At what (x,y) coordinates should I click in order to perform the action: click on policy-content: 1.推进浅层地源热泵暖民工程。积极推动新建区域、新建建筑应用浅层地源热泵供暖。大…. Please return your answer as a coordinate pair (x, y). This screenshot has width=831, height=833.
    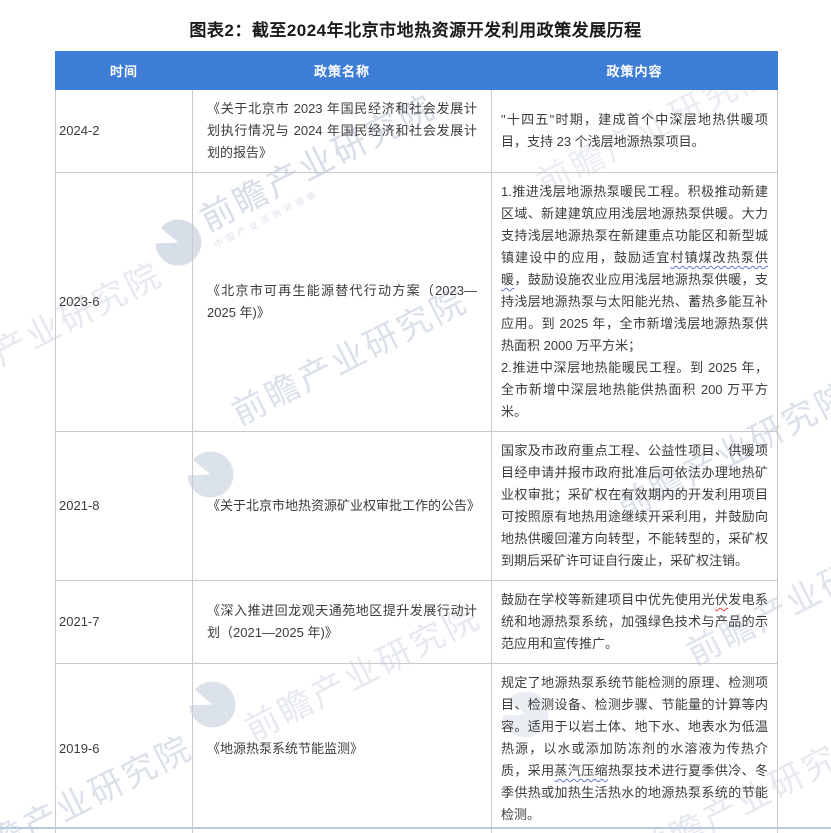
    Looking at the image, I should click on (634, 302).